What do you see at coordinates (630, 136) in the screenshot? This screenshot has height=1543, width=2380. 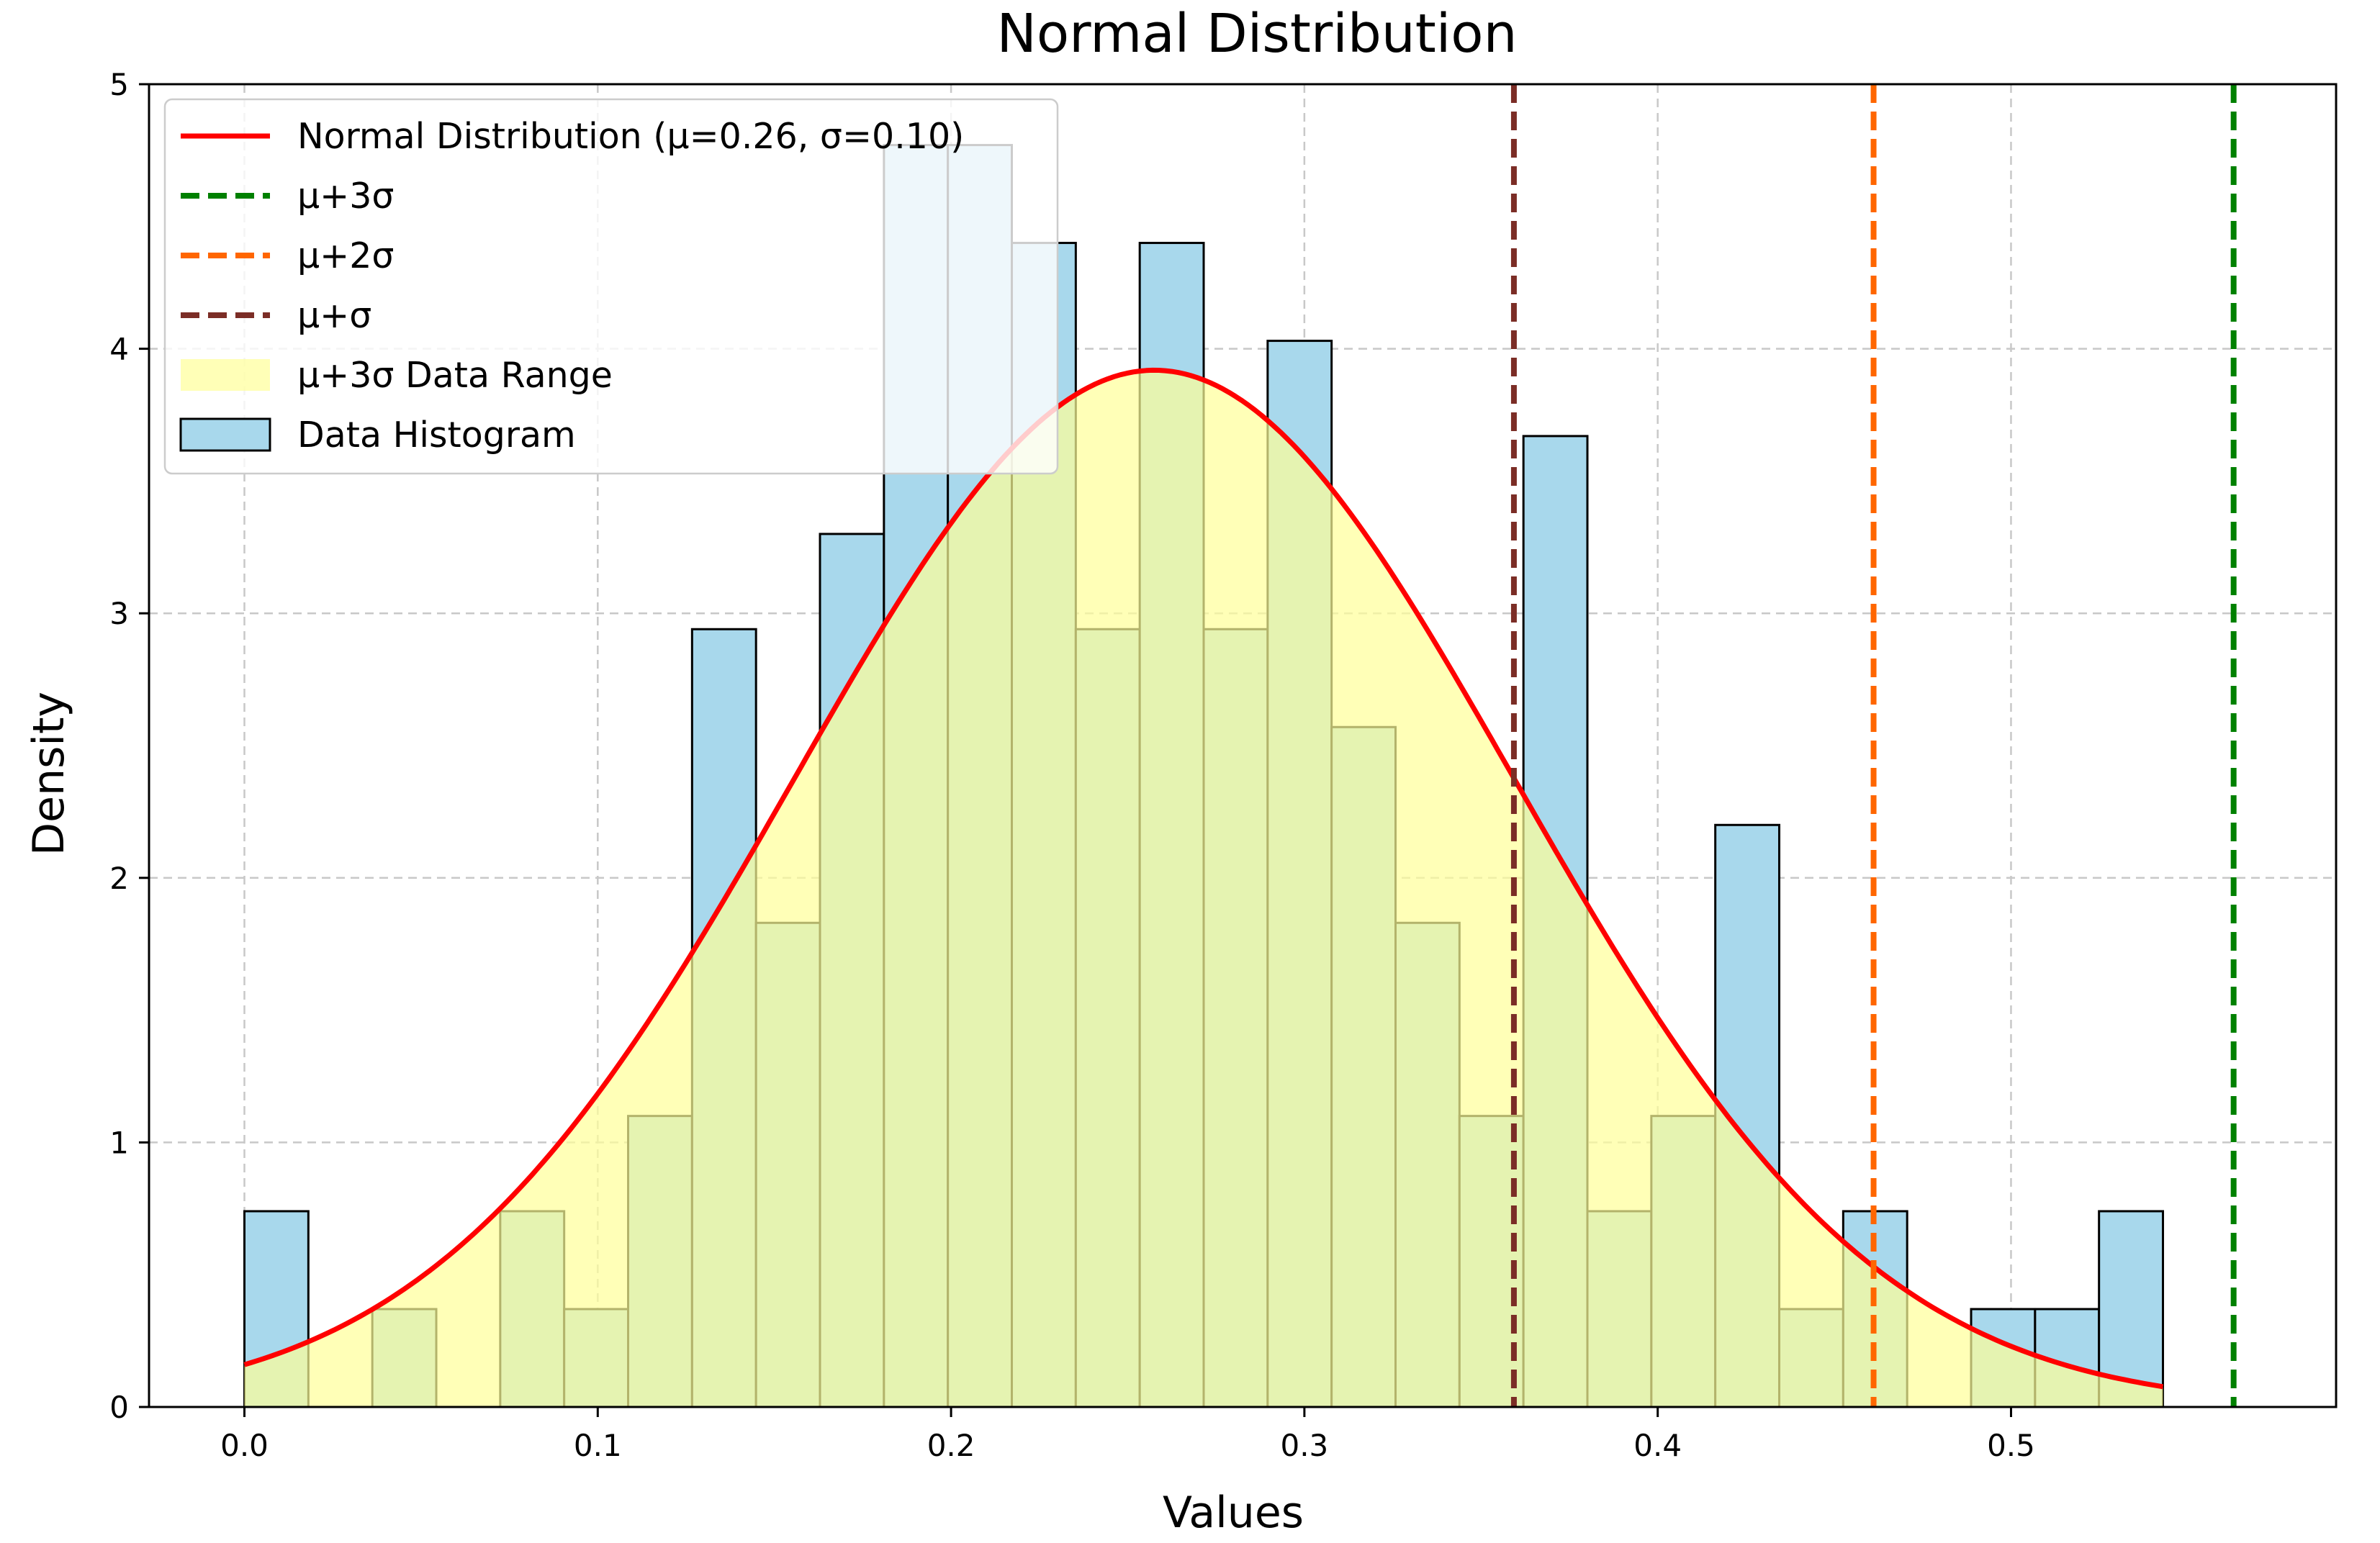 I see `legend-0-label: Normal Distribution (μ=0.26, σ=0.10)` at bounding box center [630, 136].